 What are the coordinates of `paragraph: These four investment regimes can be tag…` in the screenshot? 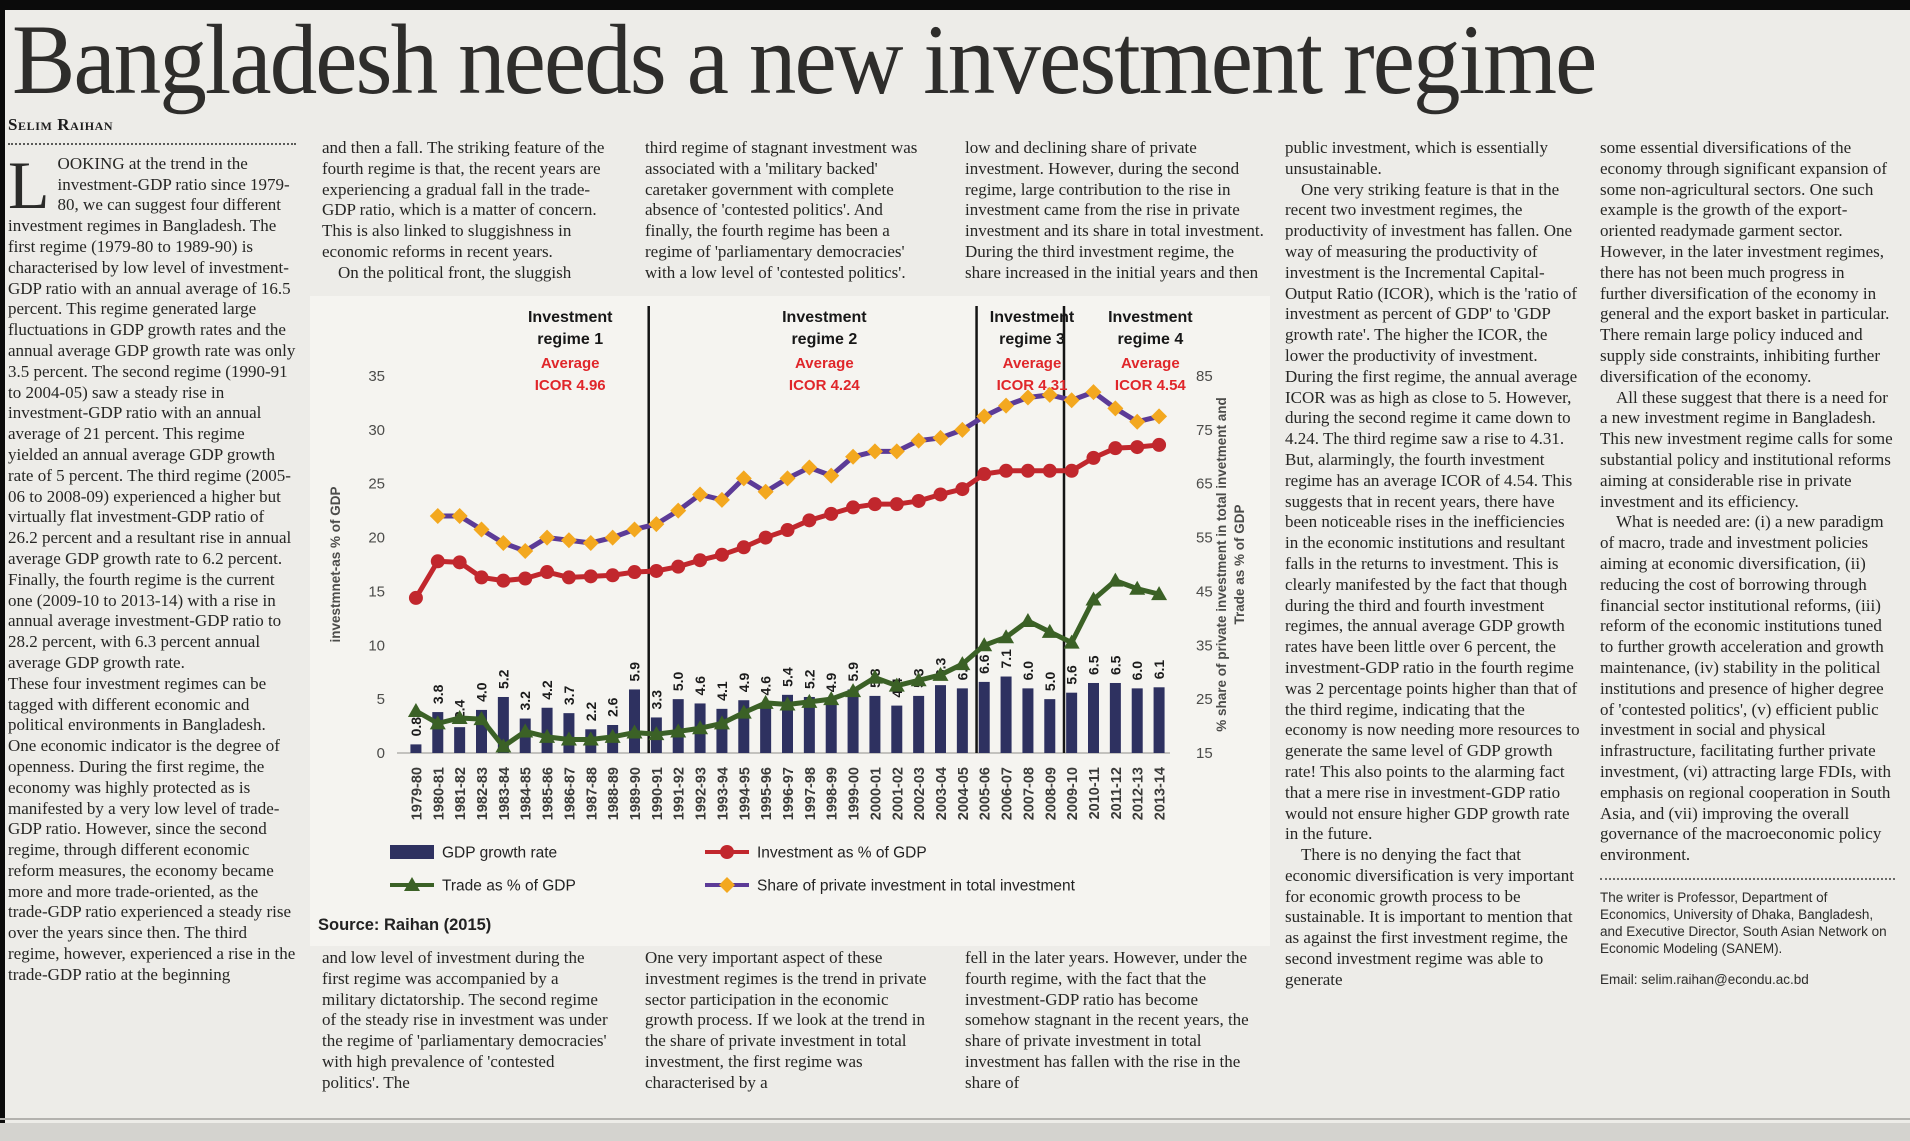 It's located at (152, 828).